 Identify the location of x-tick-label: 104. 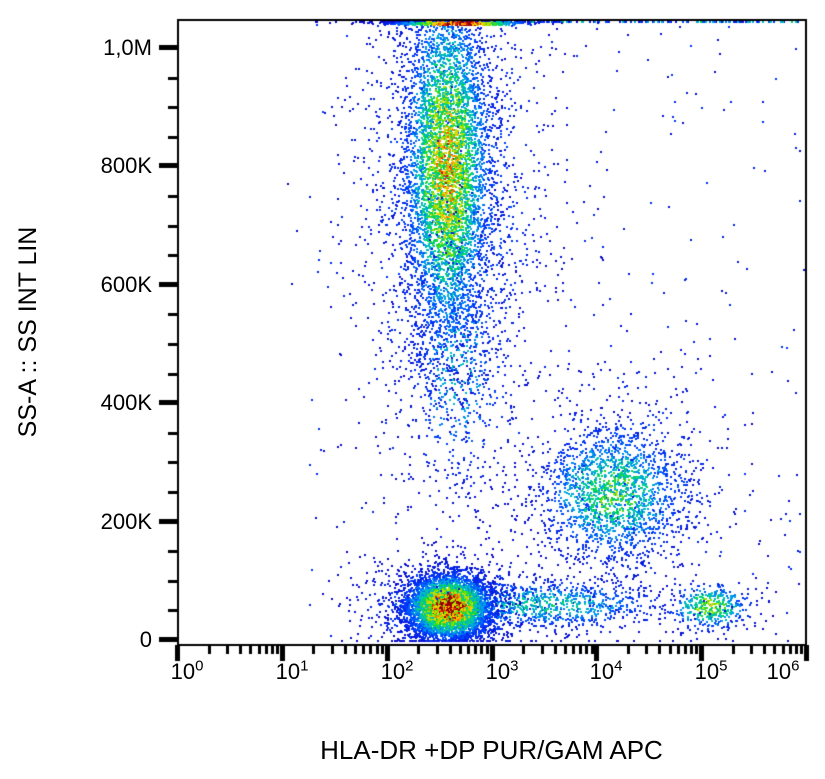
(606, 672).